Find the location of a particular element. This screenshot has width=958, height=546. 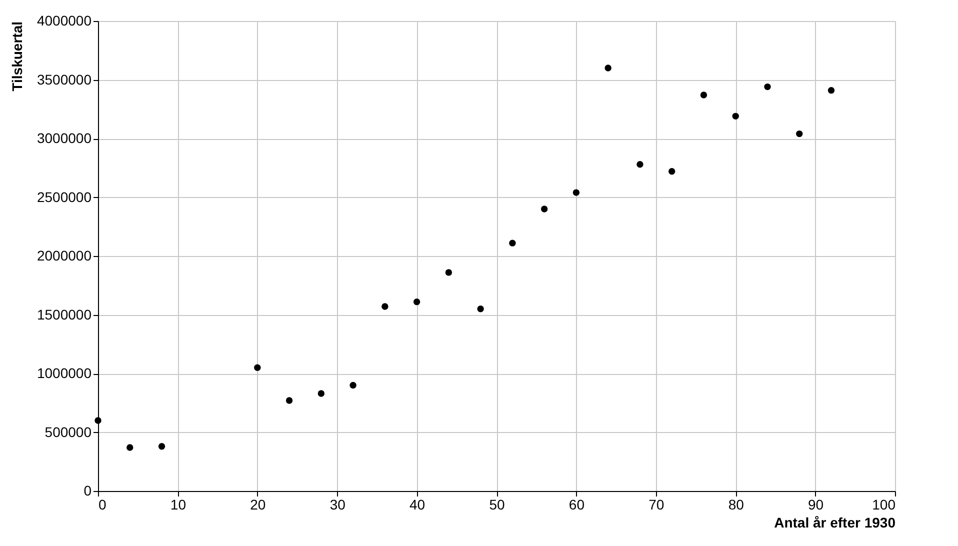

y-tick-label: 500000 is located at coordinates (68, 432).